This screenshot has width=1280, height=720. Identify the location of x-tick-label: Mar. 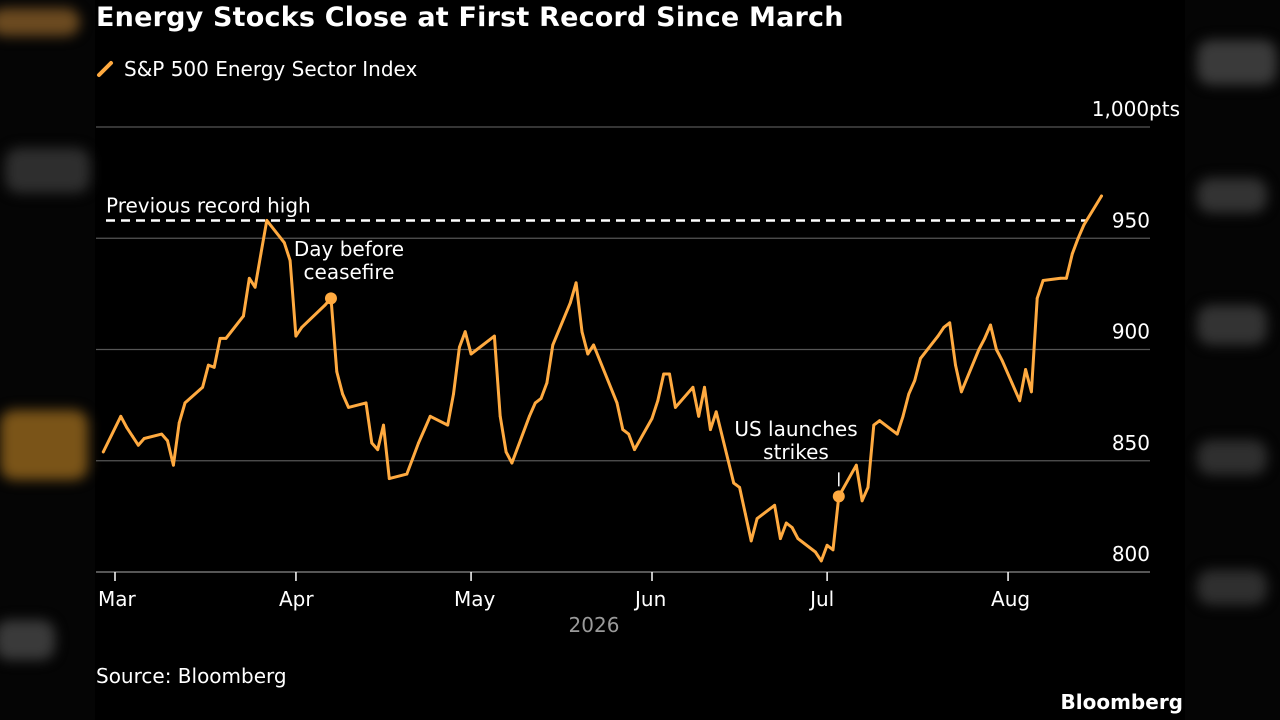
(117, 599).